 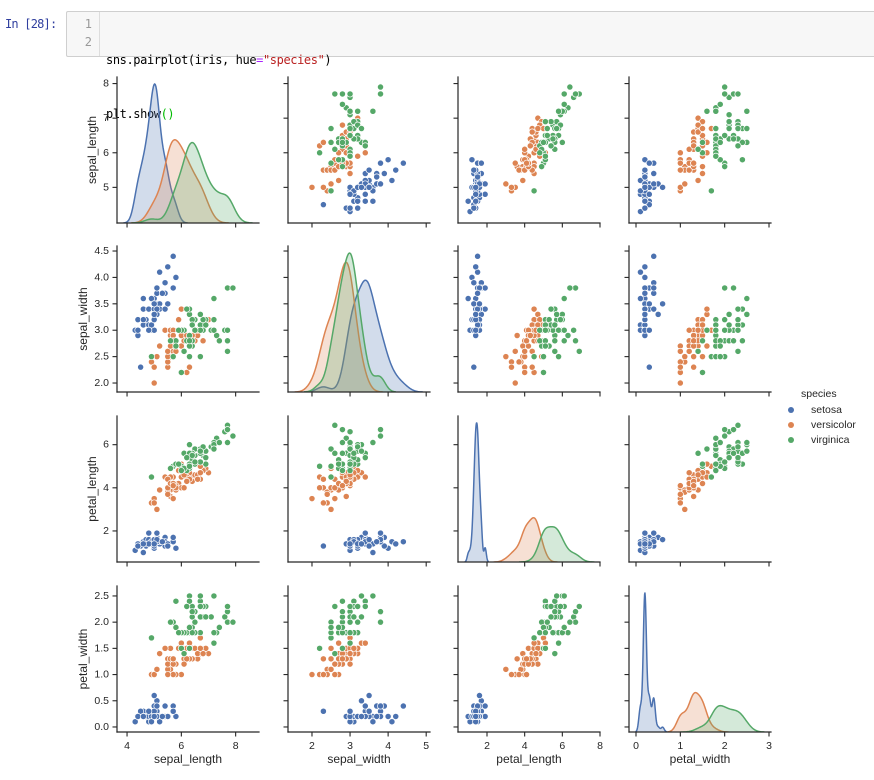 I want to click on kde-line-setosa, so click(x=155, y=153).